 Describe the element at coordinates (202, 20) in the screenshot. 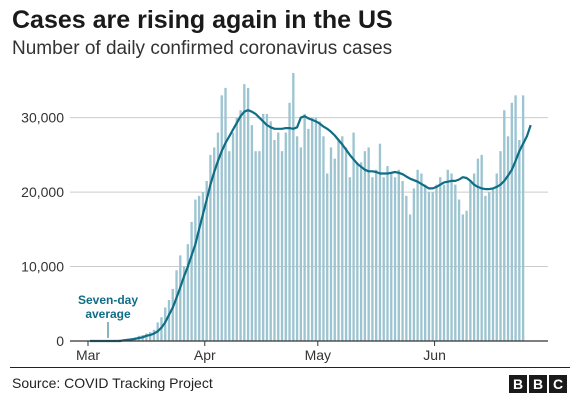

I see `chart-title: Cases are rising again in the US` at that location.